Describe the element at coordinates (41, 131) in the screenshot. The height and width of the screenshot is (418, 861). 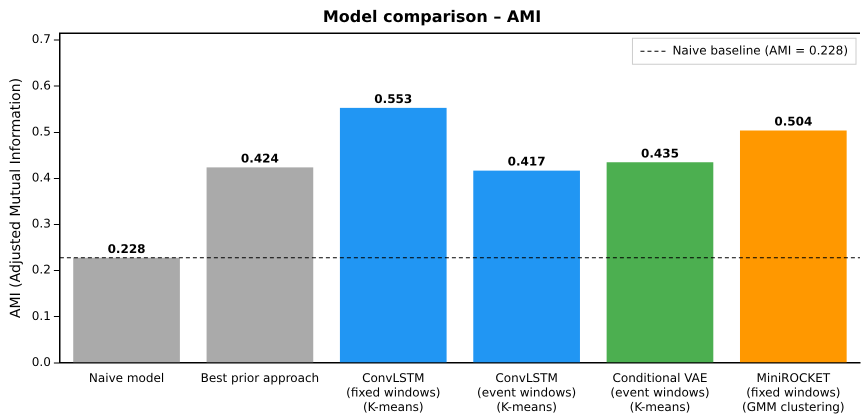
I see `y-tick-label: 0.5` at that location.